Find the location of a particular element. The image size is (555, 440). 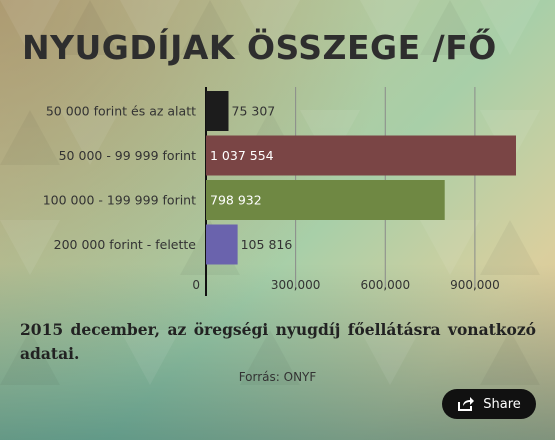

category-label: 100 000 - 199 999 forint is located at coordinates (119, 200).